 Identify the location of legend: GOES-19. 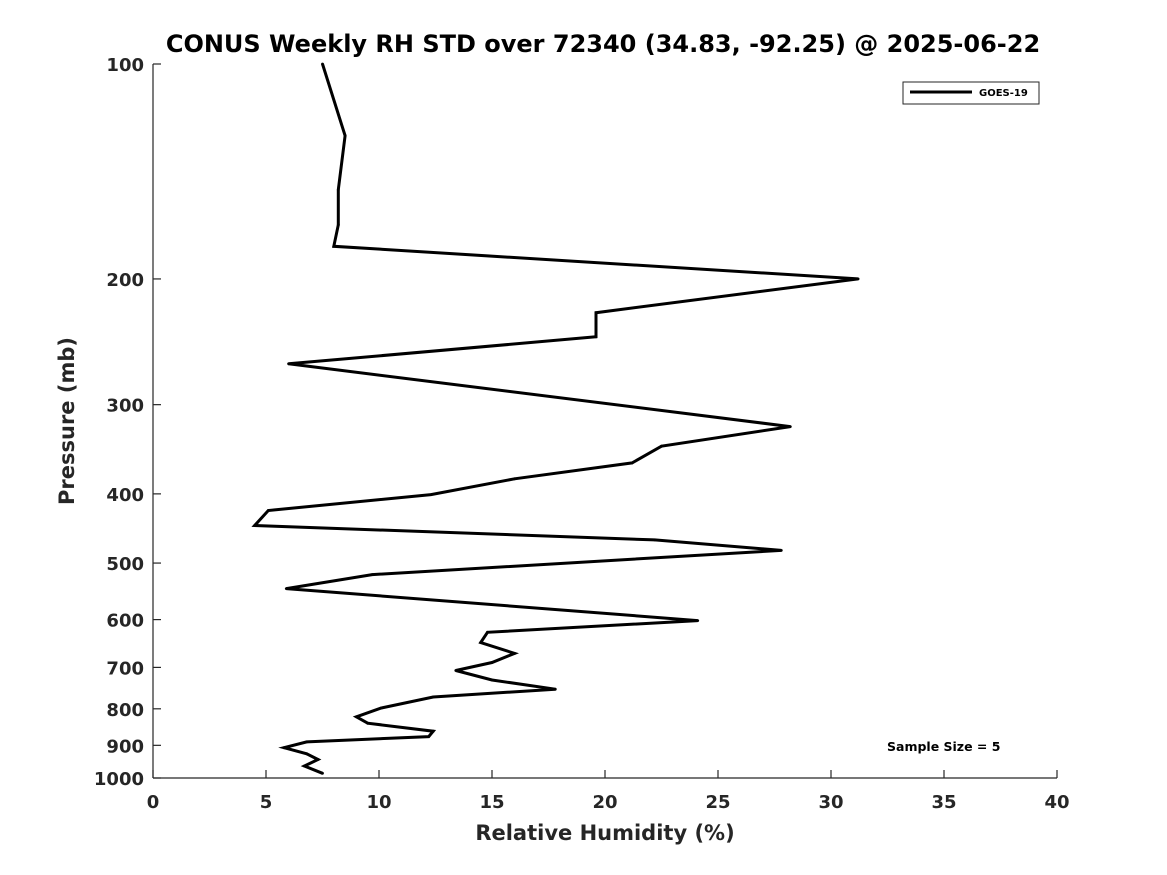
(971, 93).